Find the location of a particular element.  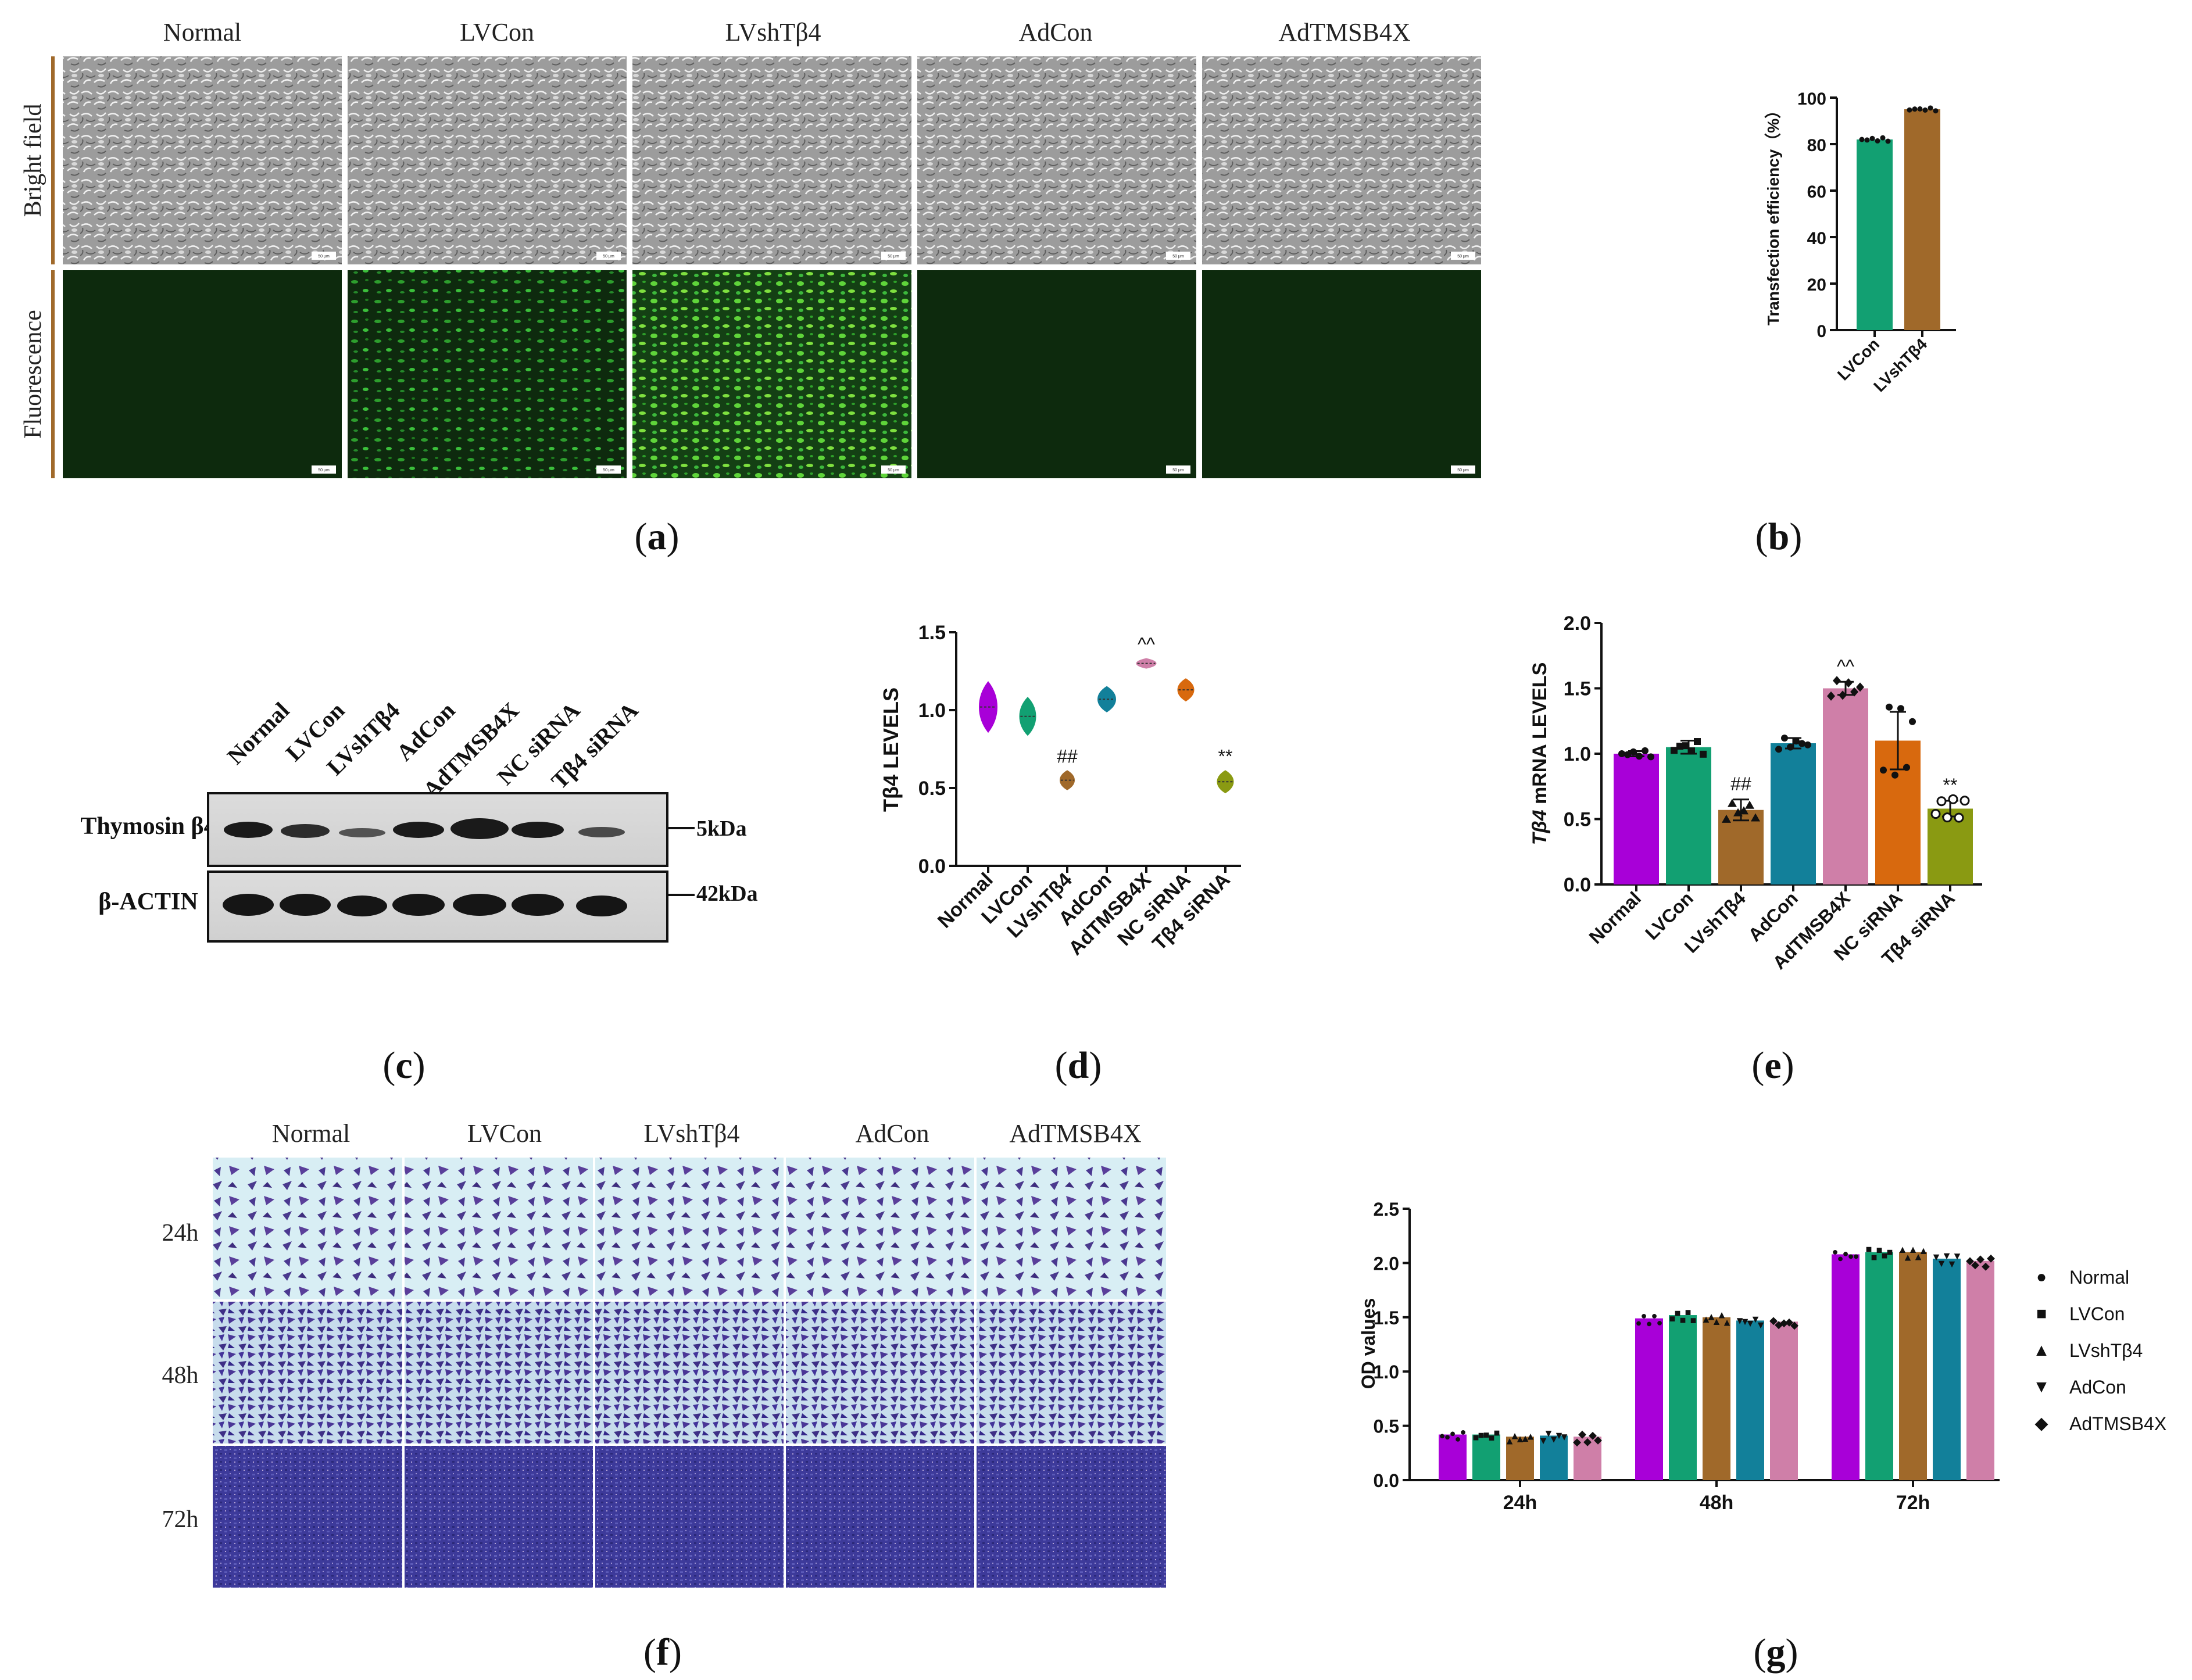

panel-a-column-headers: Normal LVCon LVshTβ4 AdCon AdTMSB4X is located at coordinates (787, 32).